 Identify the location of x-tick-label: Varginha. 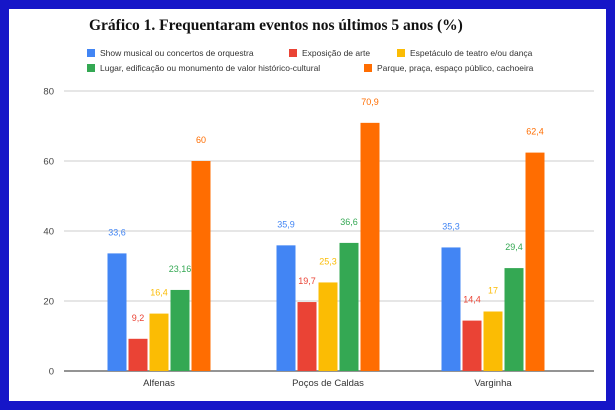
(493, 383).